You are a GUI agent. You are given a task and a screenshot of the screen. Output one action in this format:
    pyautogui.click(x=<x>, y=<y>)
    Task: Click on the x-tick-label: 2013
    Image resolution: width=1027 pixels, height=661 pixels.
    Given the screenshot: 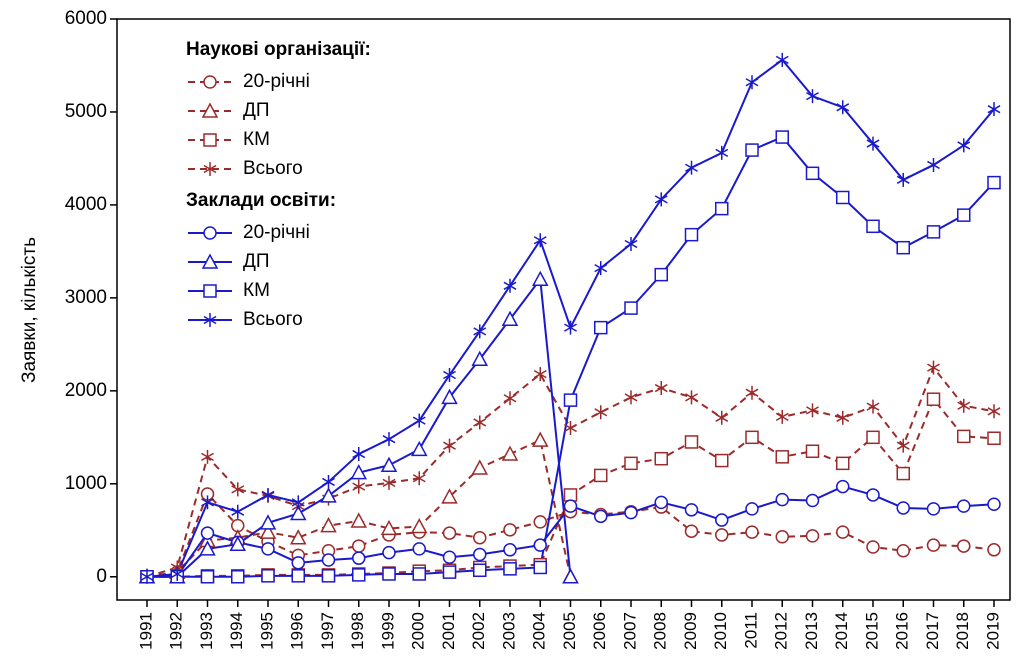 What is the action you would take?
    pyautogui.click(x=811, y=631)
    